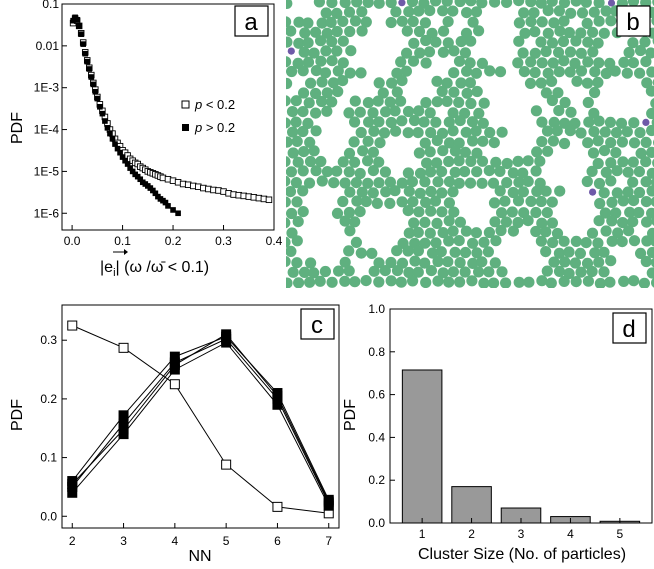 The image size is (654, 569). I want to click on legend-open-square-icon, so click(185, 104).